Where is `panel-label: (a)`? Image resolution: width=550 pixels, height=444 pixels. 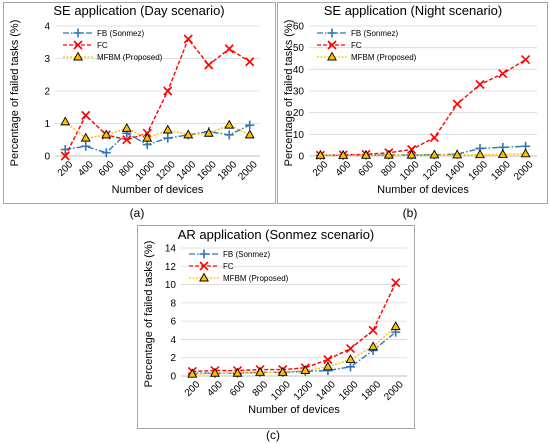 panel-label: (a) is located at coordinates (137, 213).